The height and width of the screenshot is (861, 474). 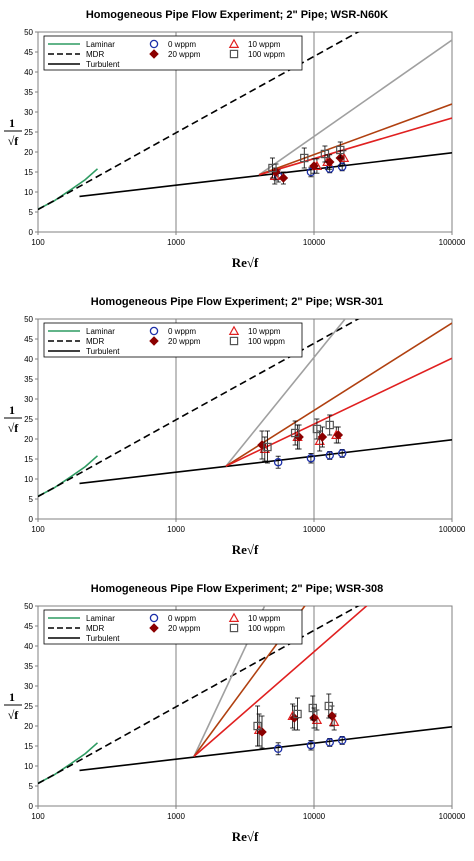 I want to click on chart-1-legend-swatch-0-wppm, so click(x=154, y=44).